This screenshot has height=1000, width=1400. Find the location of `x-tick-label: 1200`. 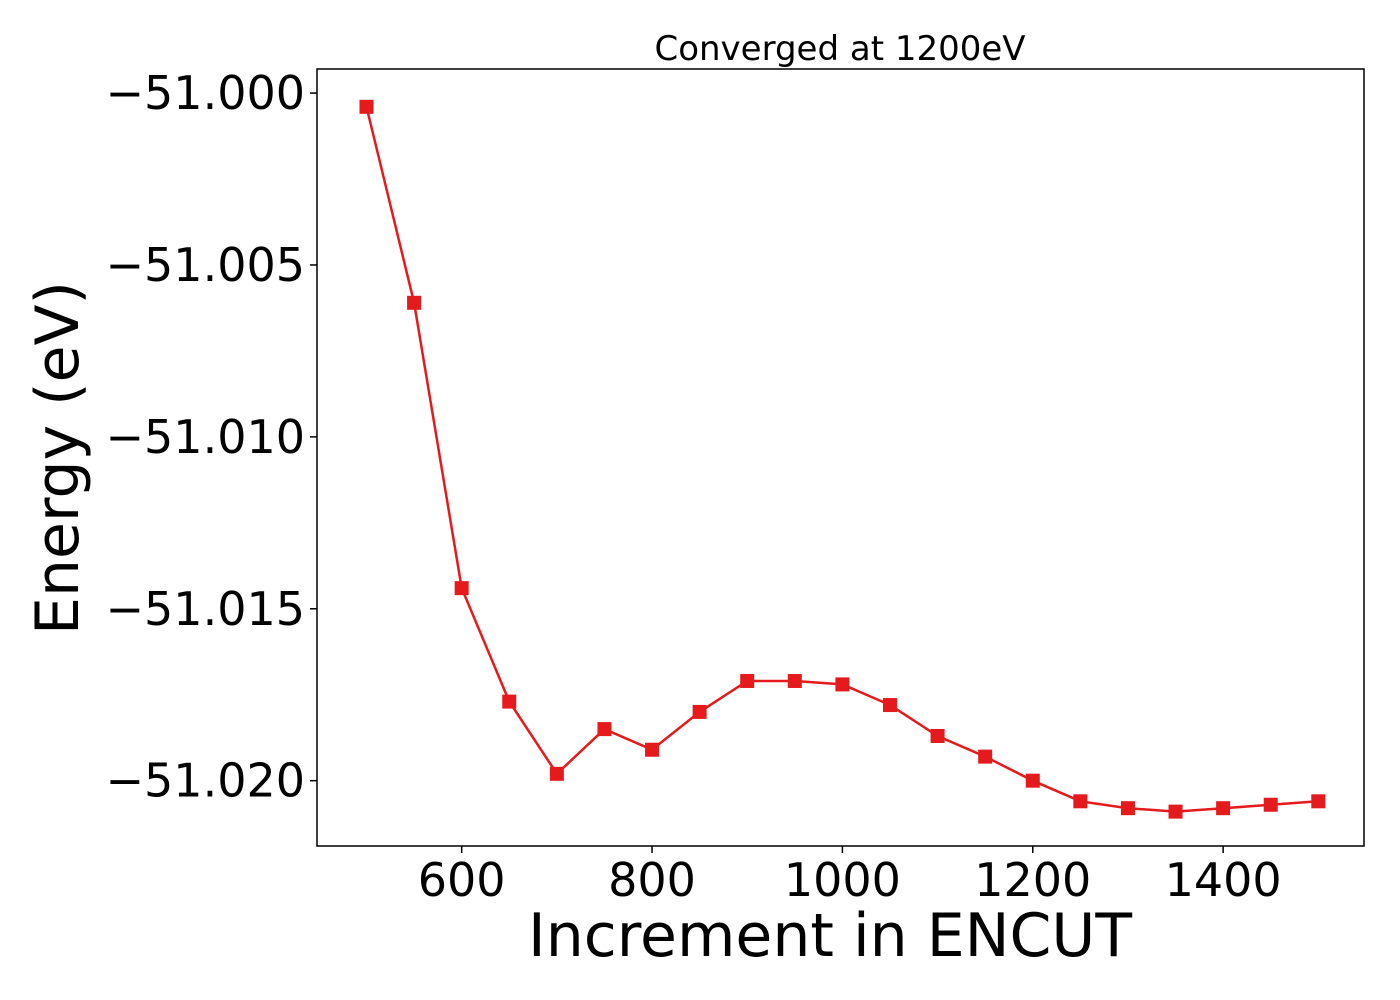

x-tick-label: 1200 is located at coordinates (1032, 880).